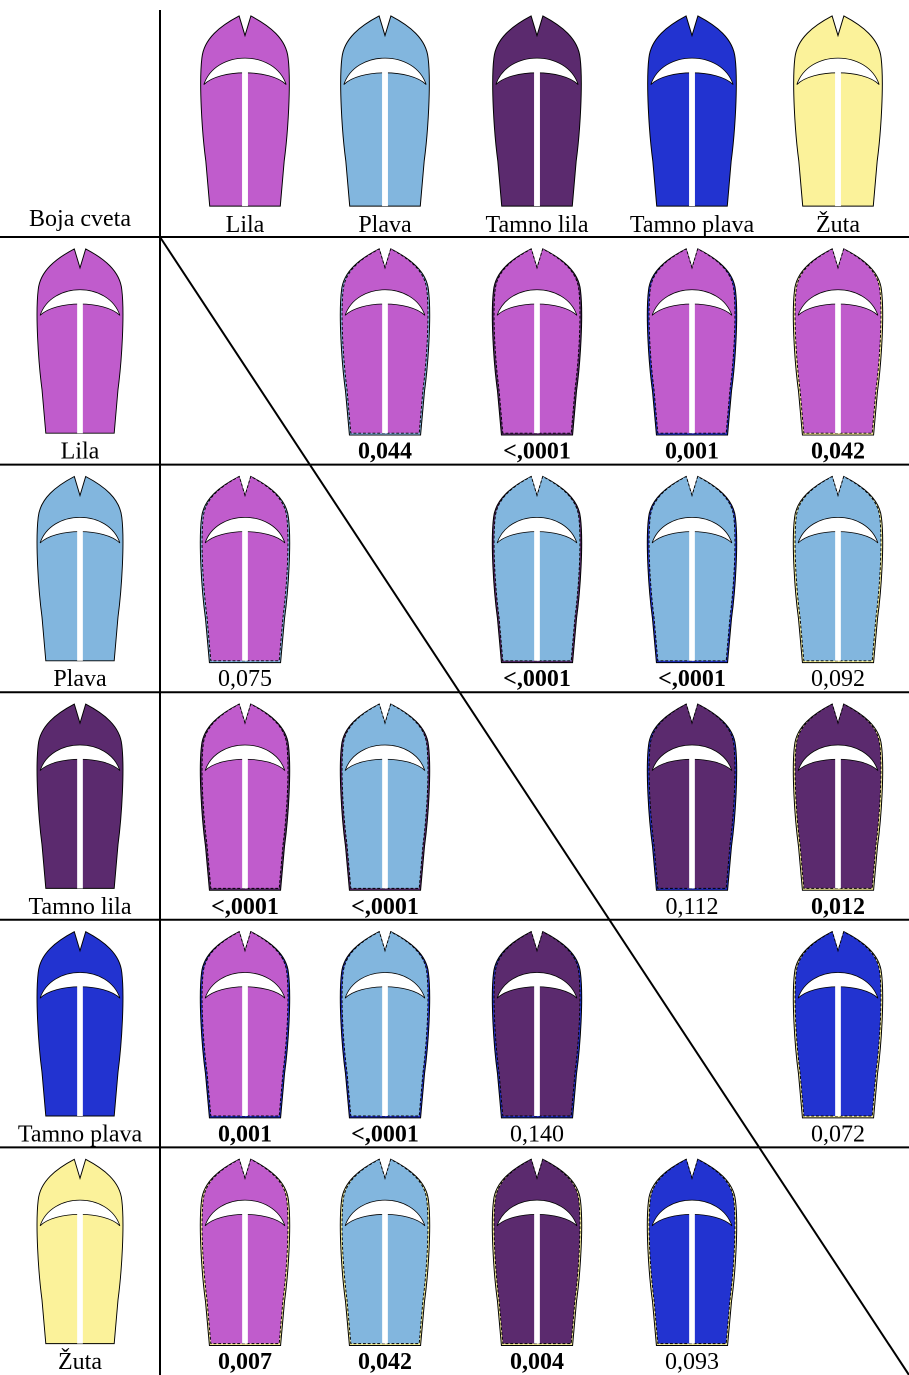  Describe the element at coordinates (838, 225) in the screenshot. I see `column-label: Žuta` at that location.